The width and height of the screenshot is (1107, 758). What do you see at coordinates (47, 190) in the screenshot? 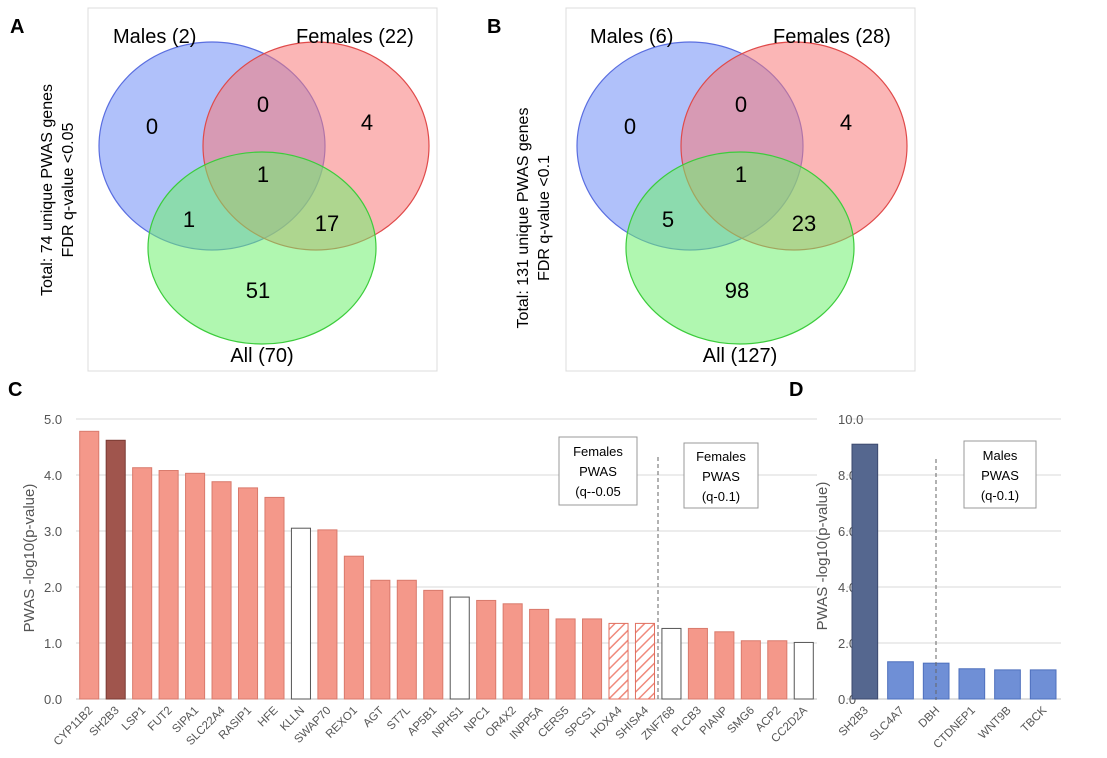
I see `venn-a-side-label-line1: Total: 74 unique PWAS genes` at bounding box center [47, 190].